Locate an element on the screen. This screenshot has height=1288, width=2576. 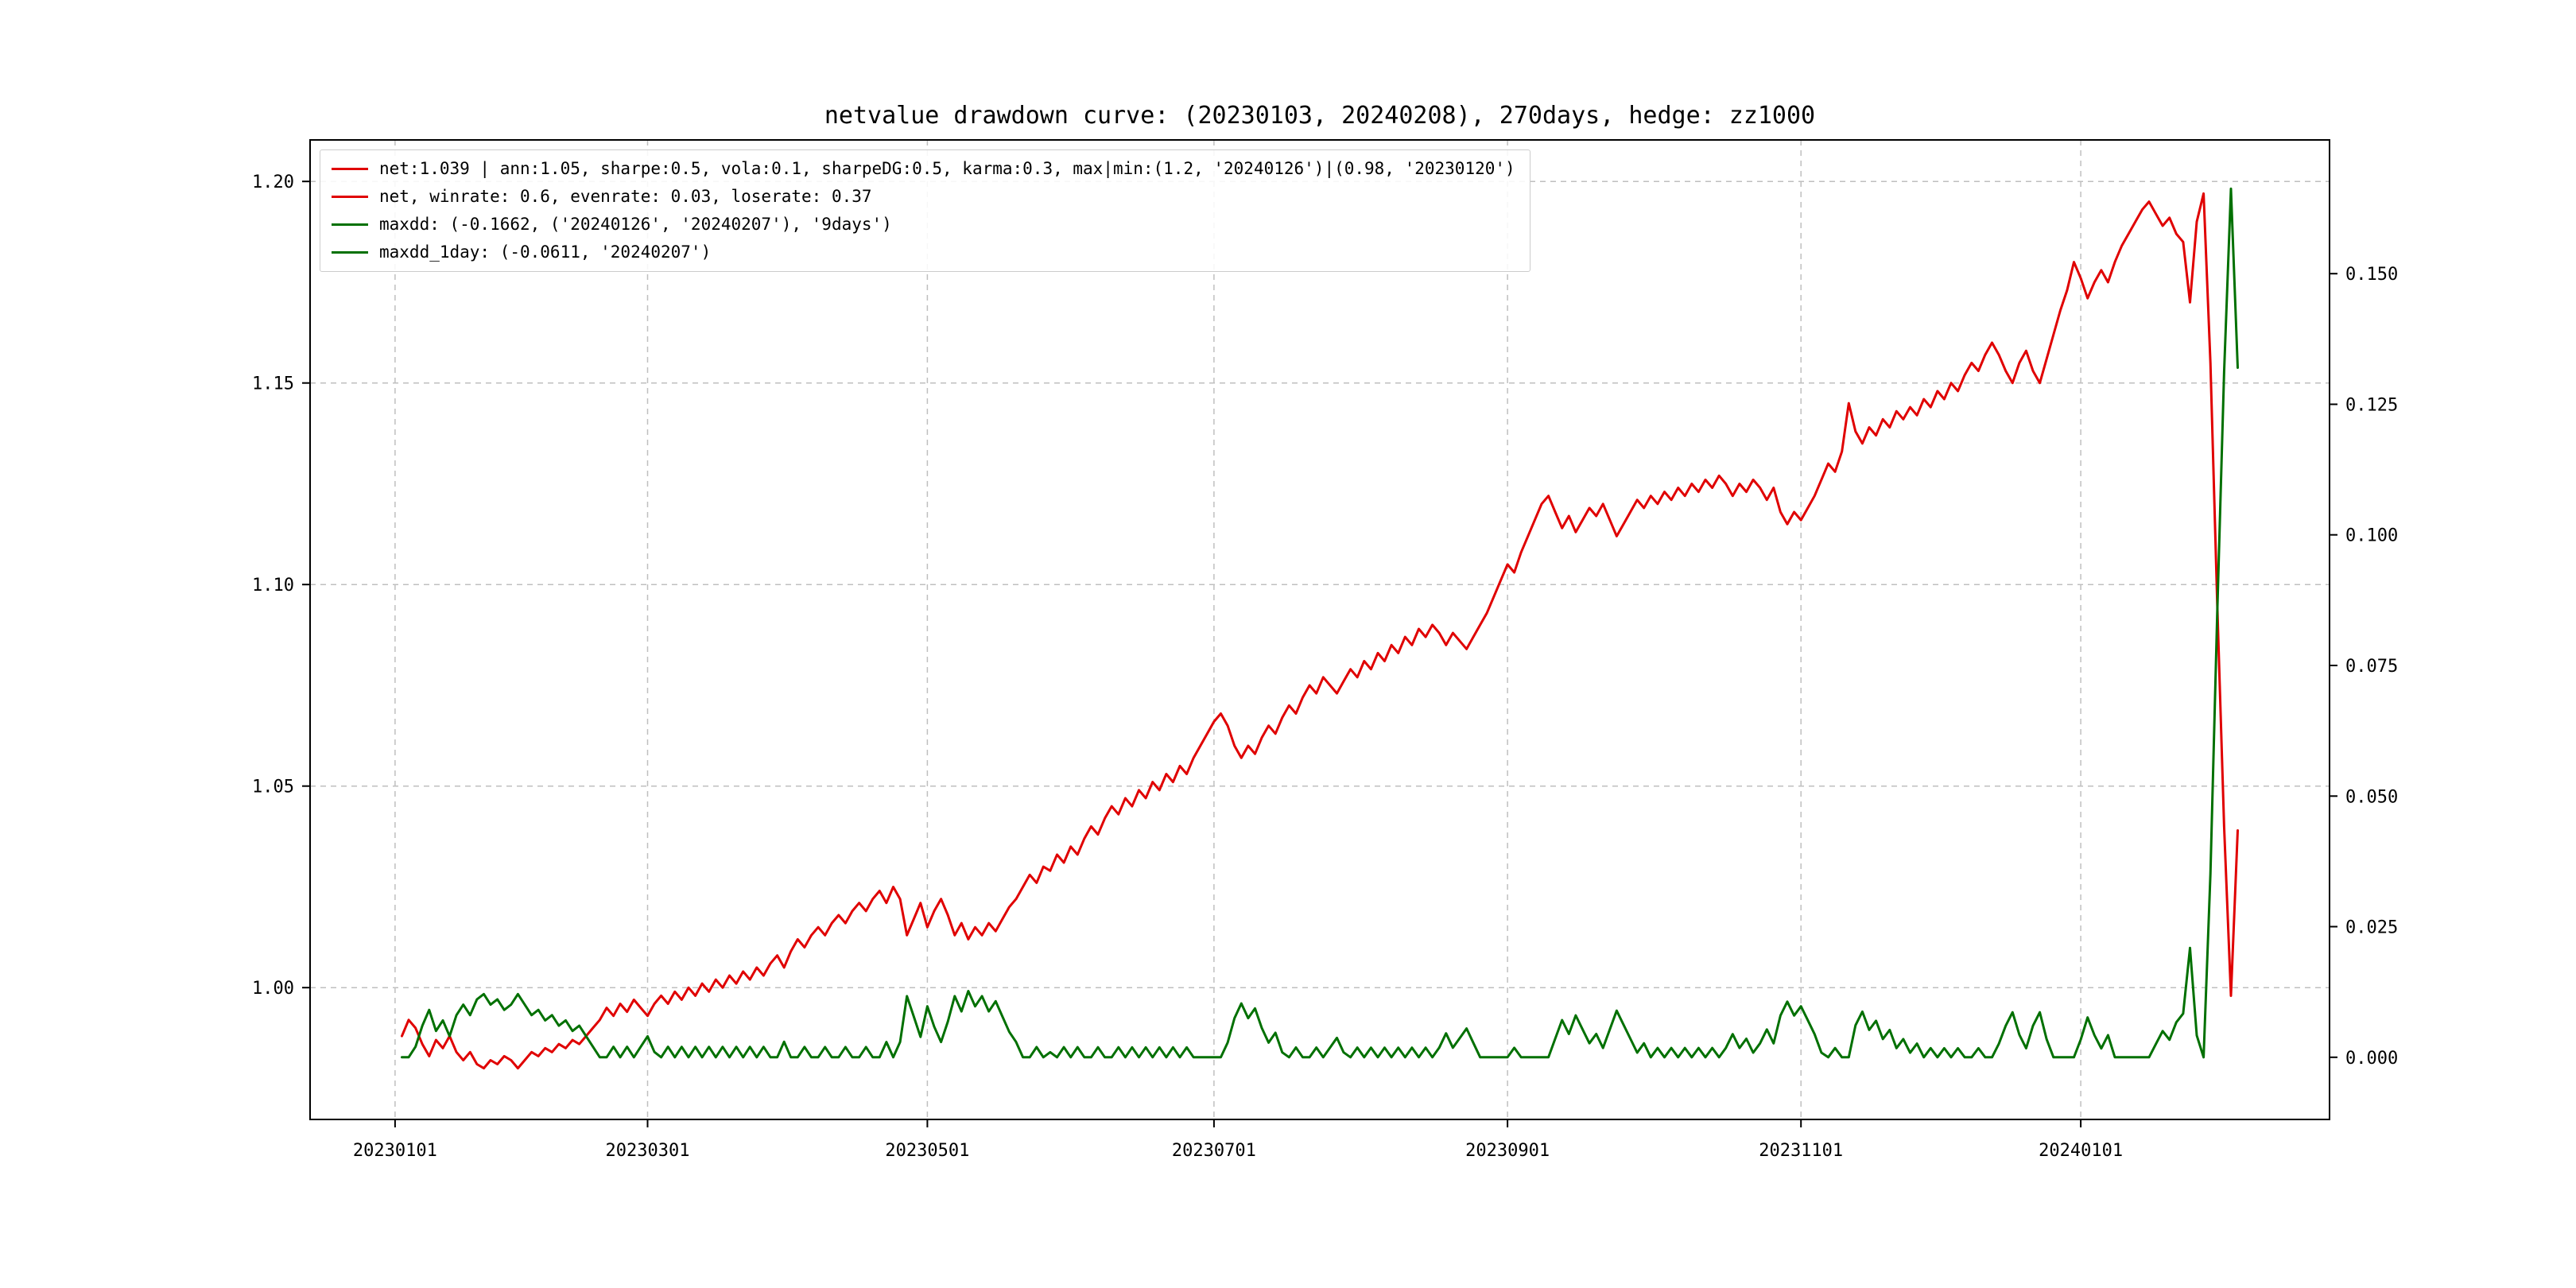
y-right-tick-label: 0.125 is located at coordinates (2371, 406).